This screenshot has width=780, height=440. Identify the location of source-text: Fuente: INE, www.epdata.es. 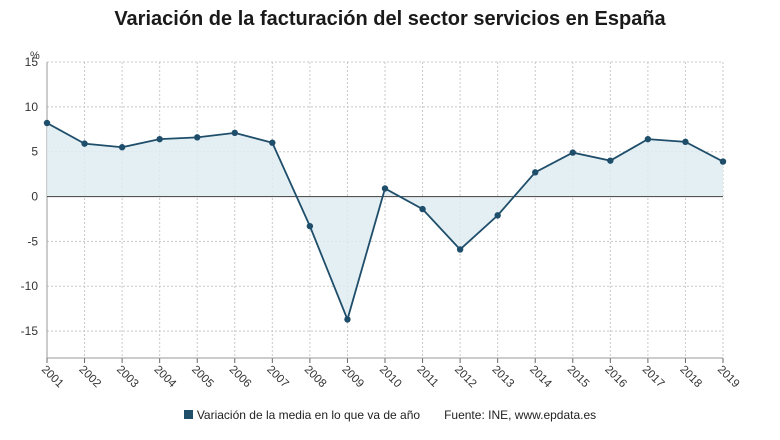
(520, 415).